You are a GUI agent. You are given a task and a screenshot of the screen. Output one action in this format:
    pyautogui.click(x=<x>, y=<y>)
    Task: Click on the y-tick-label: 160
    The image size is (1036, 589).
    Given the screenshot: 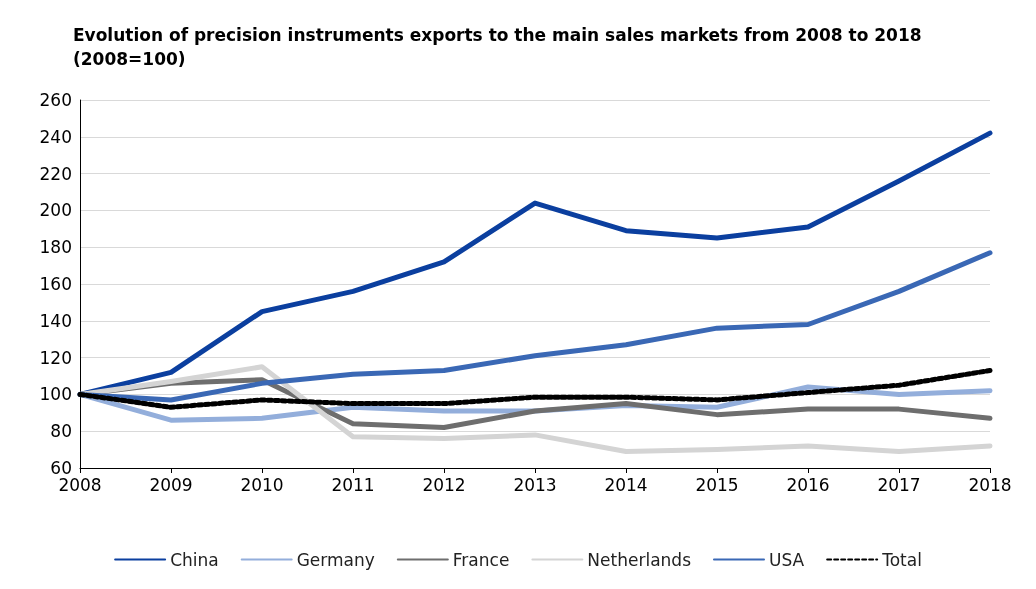 What is the action you would take?
    pyautogui.click(x=55, y=284)
    